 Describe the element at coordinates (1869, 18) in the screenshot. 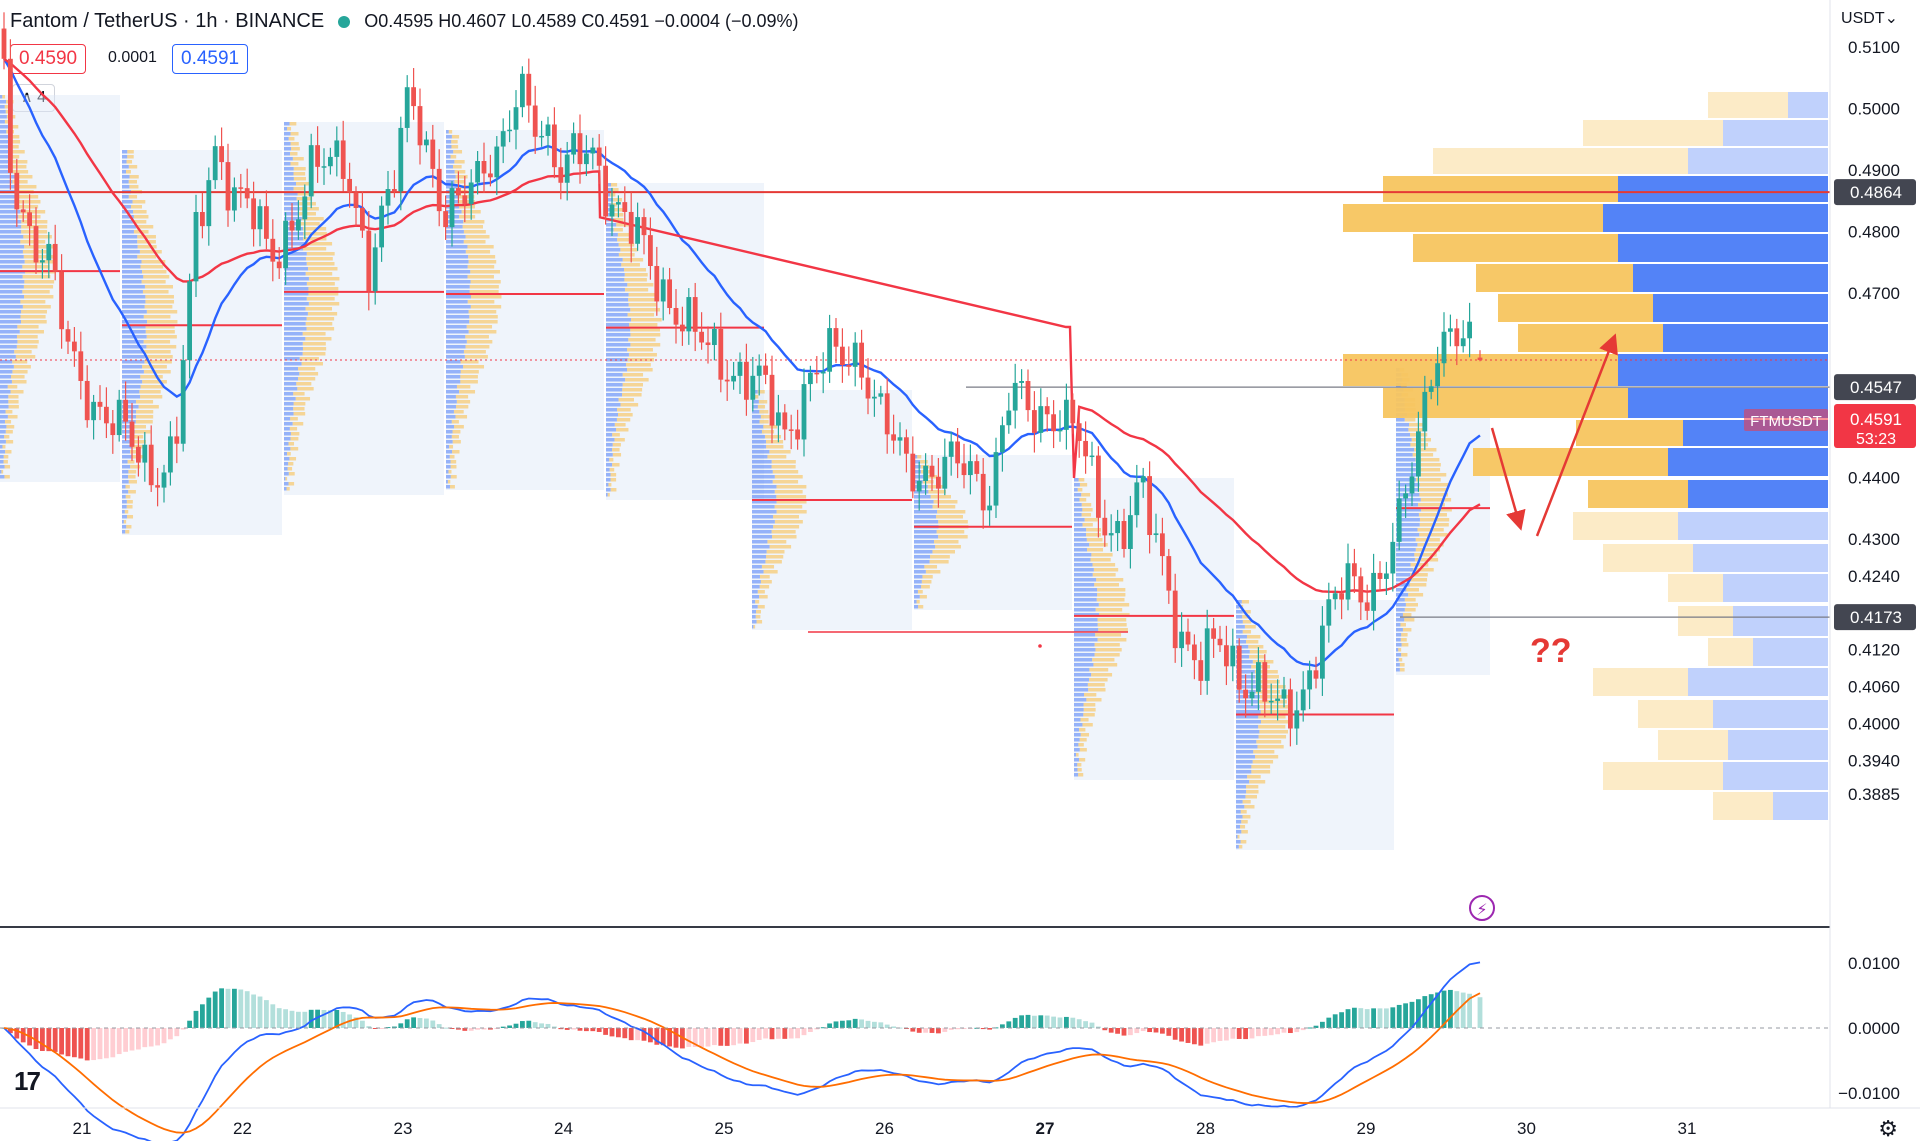

I see `currency-unit: USDT⌄` at that location.